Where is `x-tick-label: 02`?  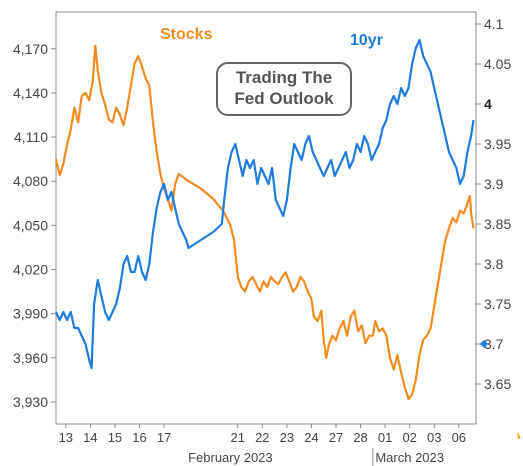 x-tick-label: 02 is located at coordinates (409, 437).